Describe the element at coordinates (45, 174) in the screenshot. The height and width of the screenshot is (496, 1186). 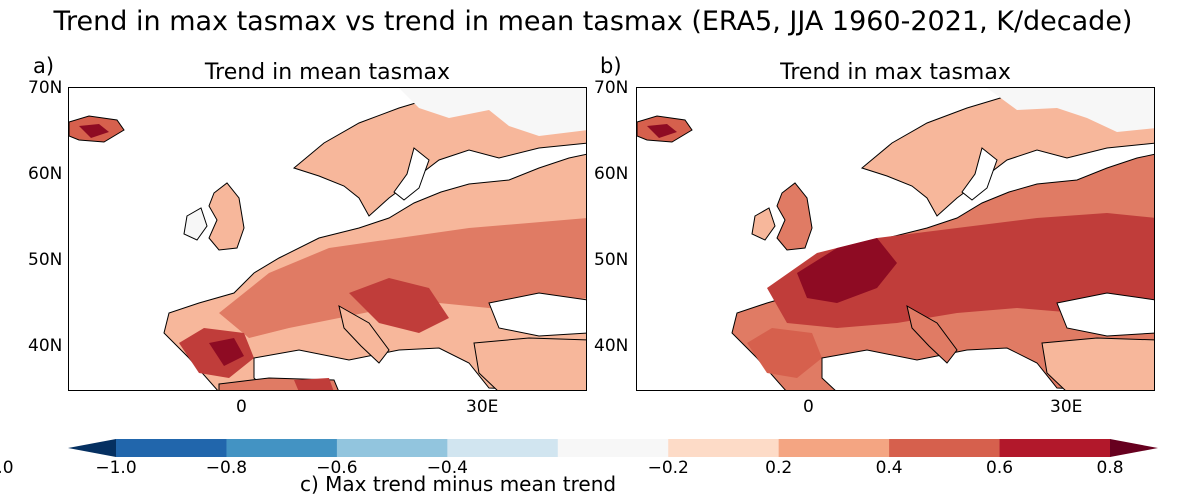
I see `lat-tick-60n-a: 60N` at that location.